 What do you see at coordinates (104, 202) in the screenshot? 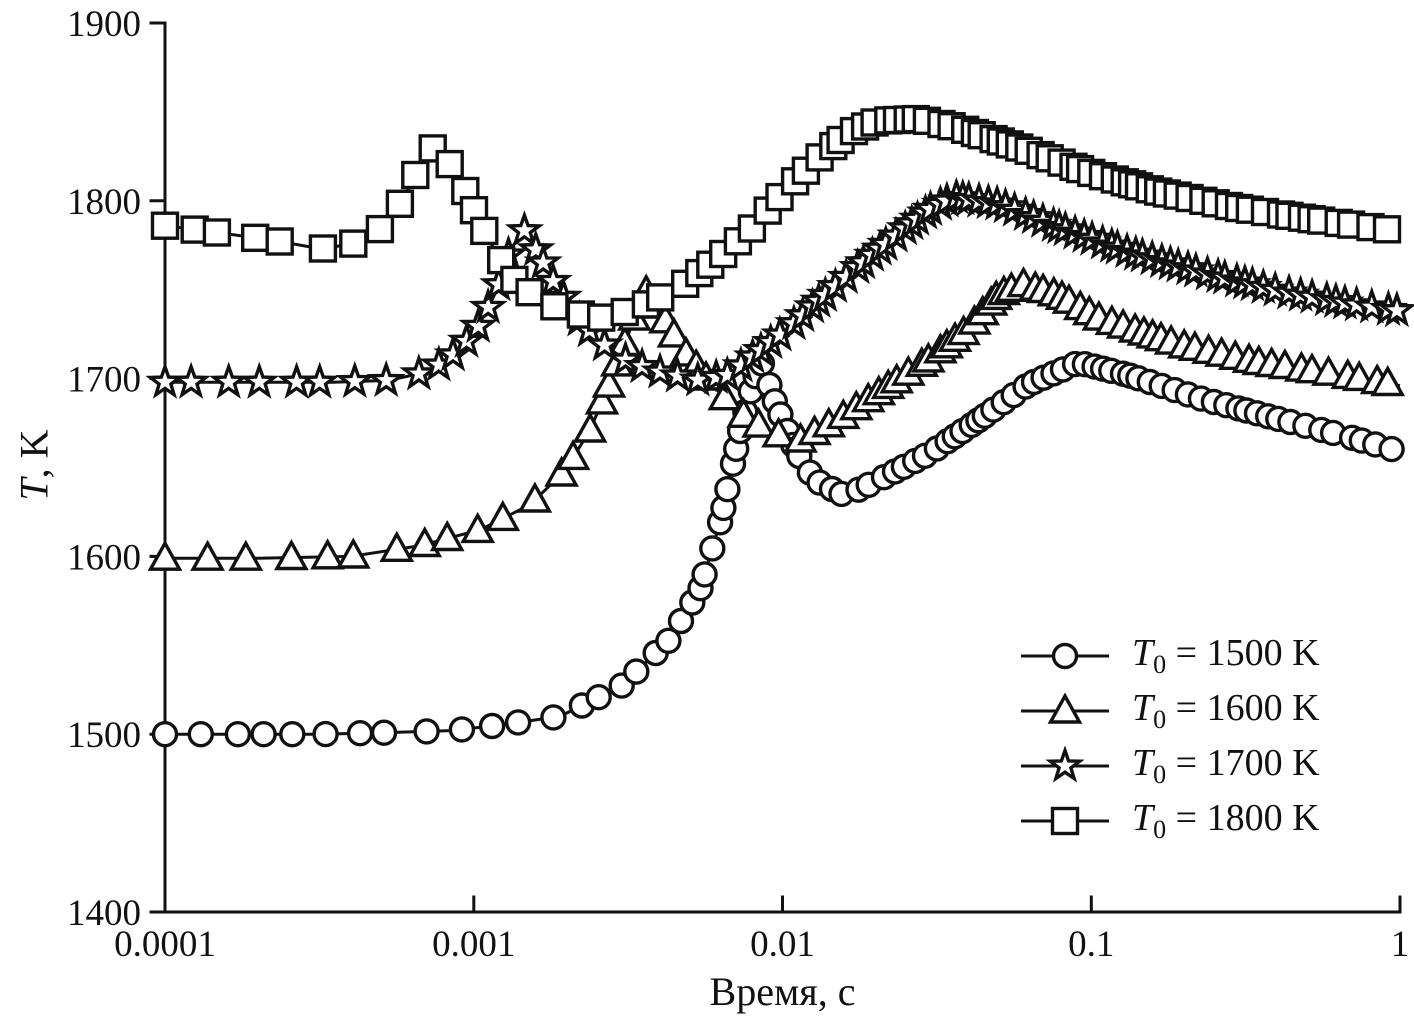
I see `y-tick-label: 1800` at bounding box center [104, 202].